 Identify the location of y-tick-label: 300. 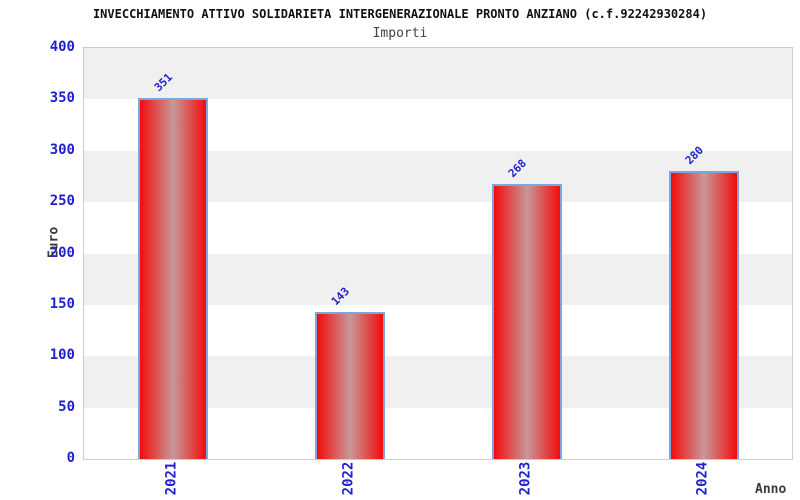
(62, 149).